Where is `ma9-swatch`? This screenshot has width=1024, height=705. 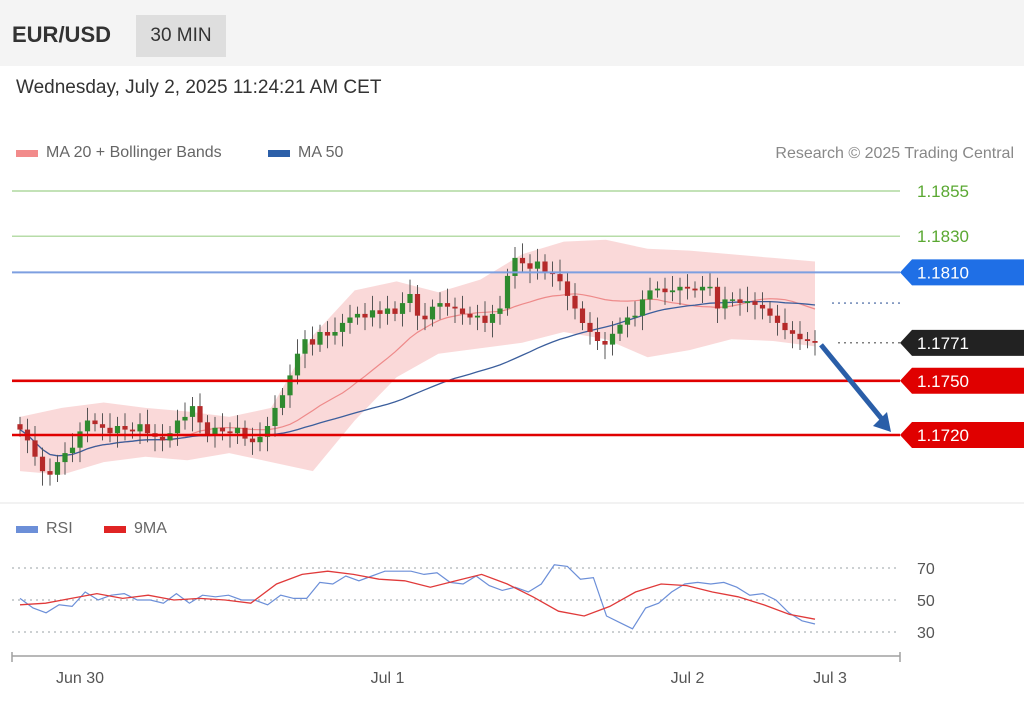
ma9-swatch is located at coordinates (115, 529).